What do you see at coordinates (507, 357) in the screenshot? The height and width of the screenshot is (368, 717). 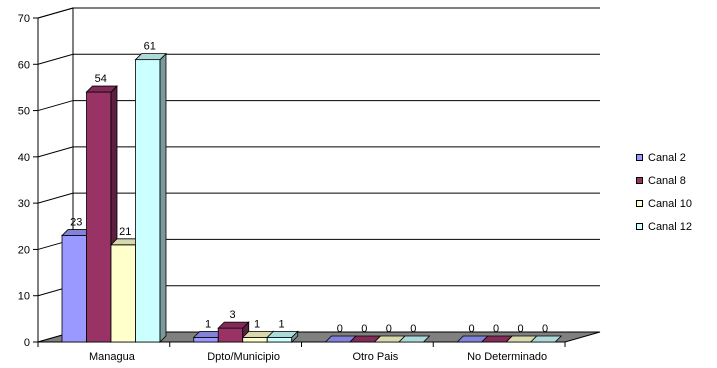 I see `x-tick-label: No Determinado` at bounding box center [507, 357].